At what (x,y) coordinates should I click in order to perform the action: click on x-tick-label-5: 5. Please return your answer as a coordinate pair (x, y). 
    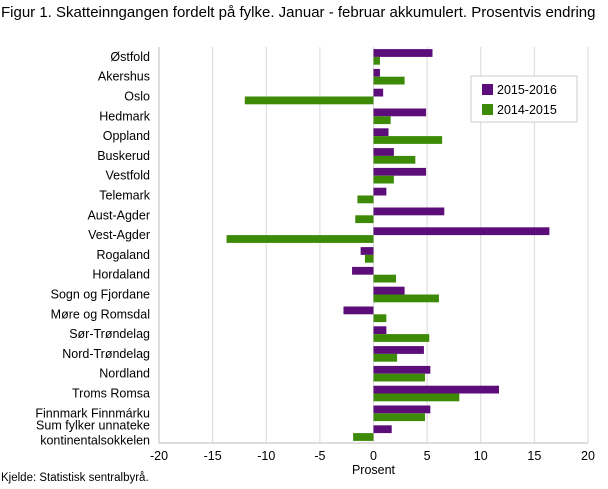
    Looking at the image, I should click on (427, 456).